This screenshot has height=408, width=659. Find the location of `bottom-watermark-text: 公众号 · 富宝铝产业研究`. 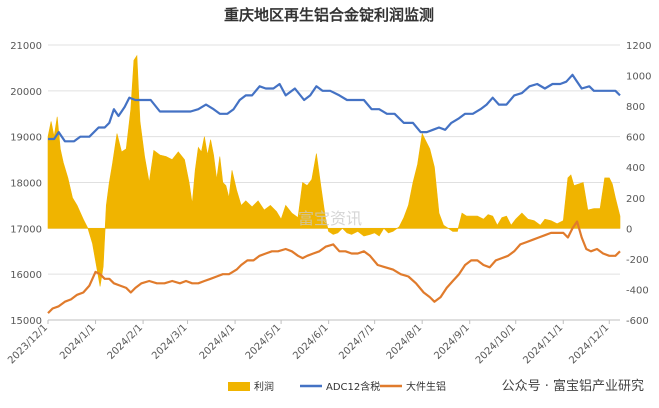

bottom-watermark-text: 公众号 · 富宝铝产业研究 is located at coordinates (573, 386).